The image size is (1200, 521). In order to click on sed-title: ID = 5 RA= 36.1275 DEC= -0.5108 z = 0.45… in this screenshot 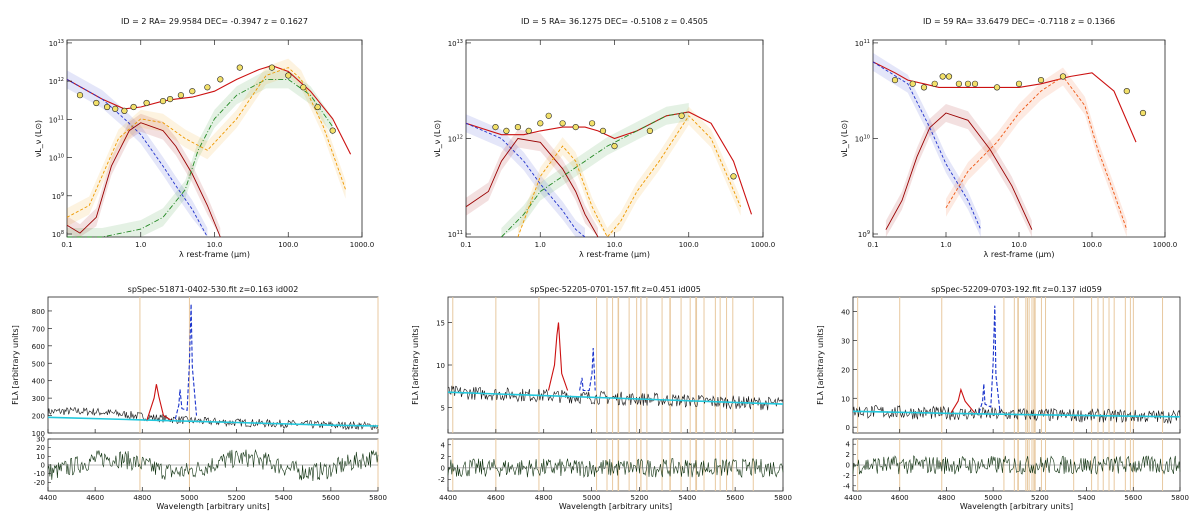, I will do `click(614, 21)`.